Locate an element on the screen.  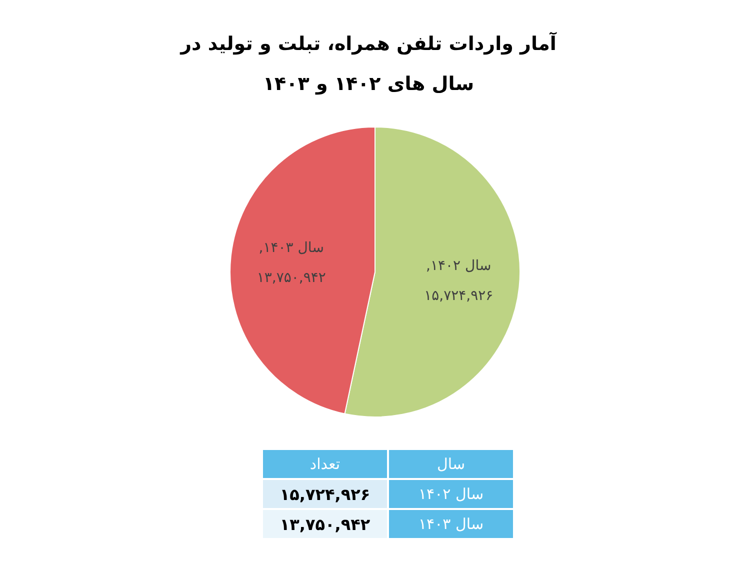
slice-label: سال ۱۴۰۲ is located at coordinates (451, 494).